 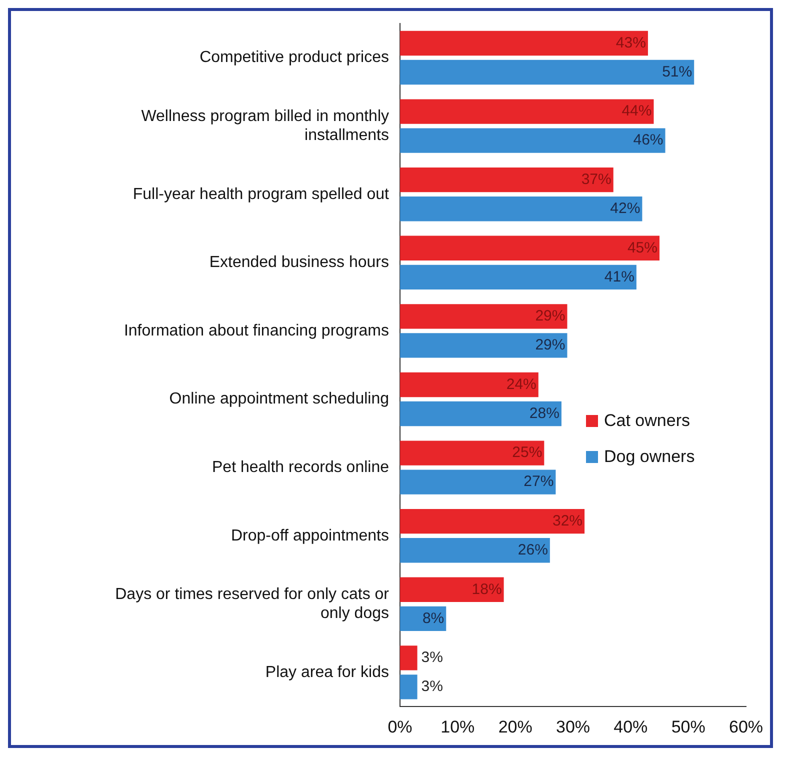 What do you see at coordinates (301, 467) in the screenshot?
I see `y-tick-label: Pet health records online` at bounding box center [301, 467].